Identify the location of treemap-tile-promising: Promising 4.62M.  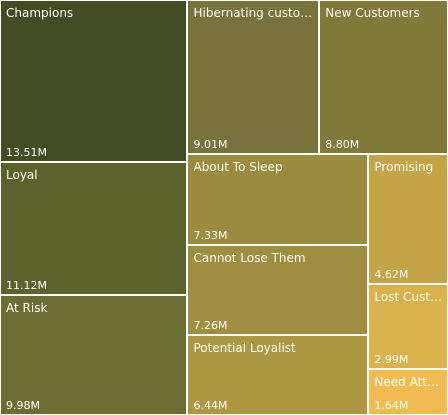
(408, 219).